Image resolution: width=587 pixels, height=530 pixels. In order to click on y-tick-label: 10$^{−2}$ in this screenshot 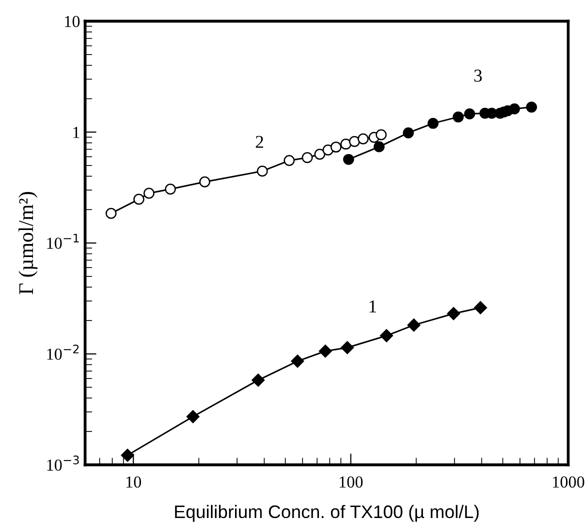, I will do `click(63, 352)`.